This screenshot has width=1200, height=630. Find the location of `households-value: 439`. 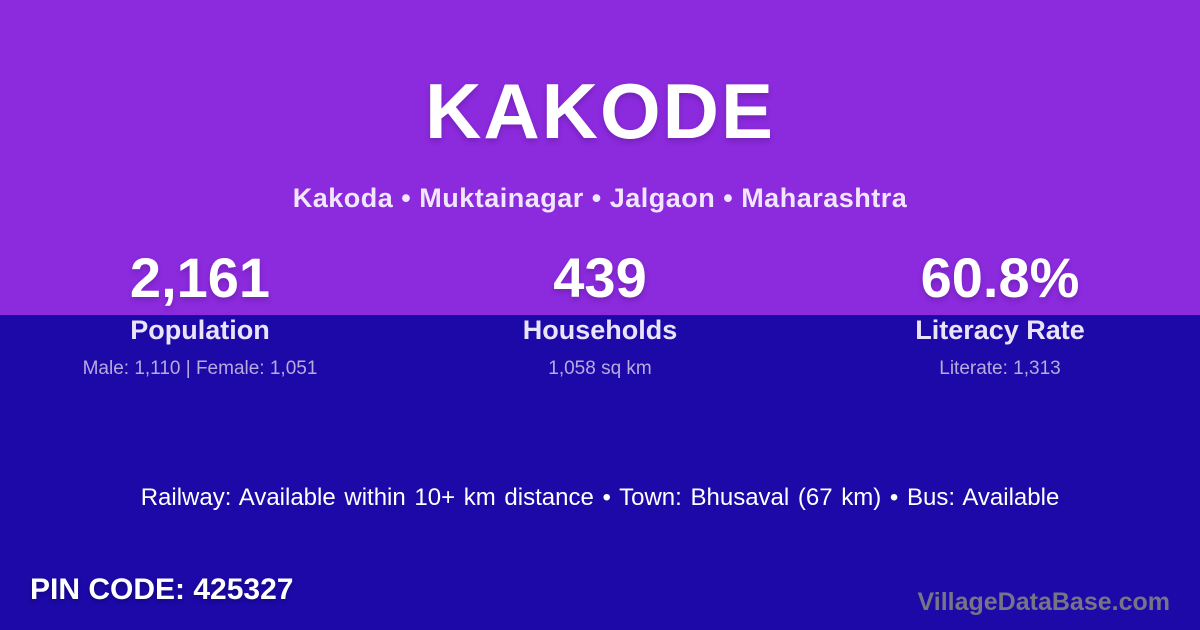

households-value: 439 is located at coordinates (600, 277).